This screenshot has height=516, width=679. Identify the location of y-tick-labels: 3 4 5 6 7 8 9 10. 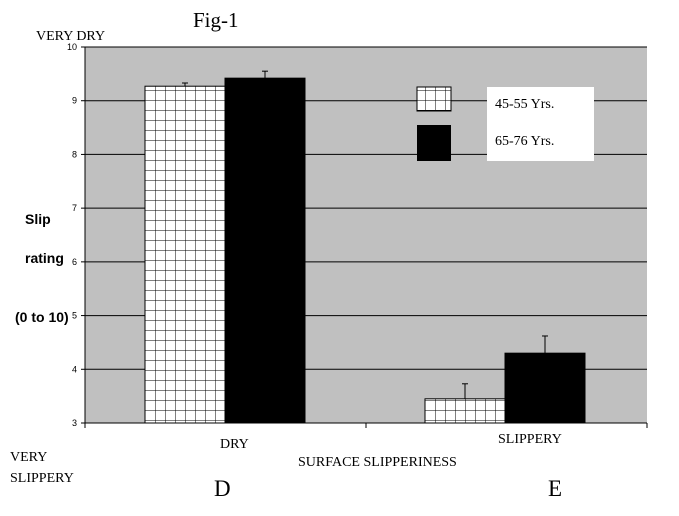
(72, 235).